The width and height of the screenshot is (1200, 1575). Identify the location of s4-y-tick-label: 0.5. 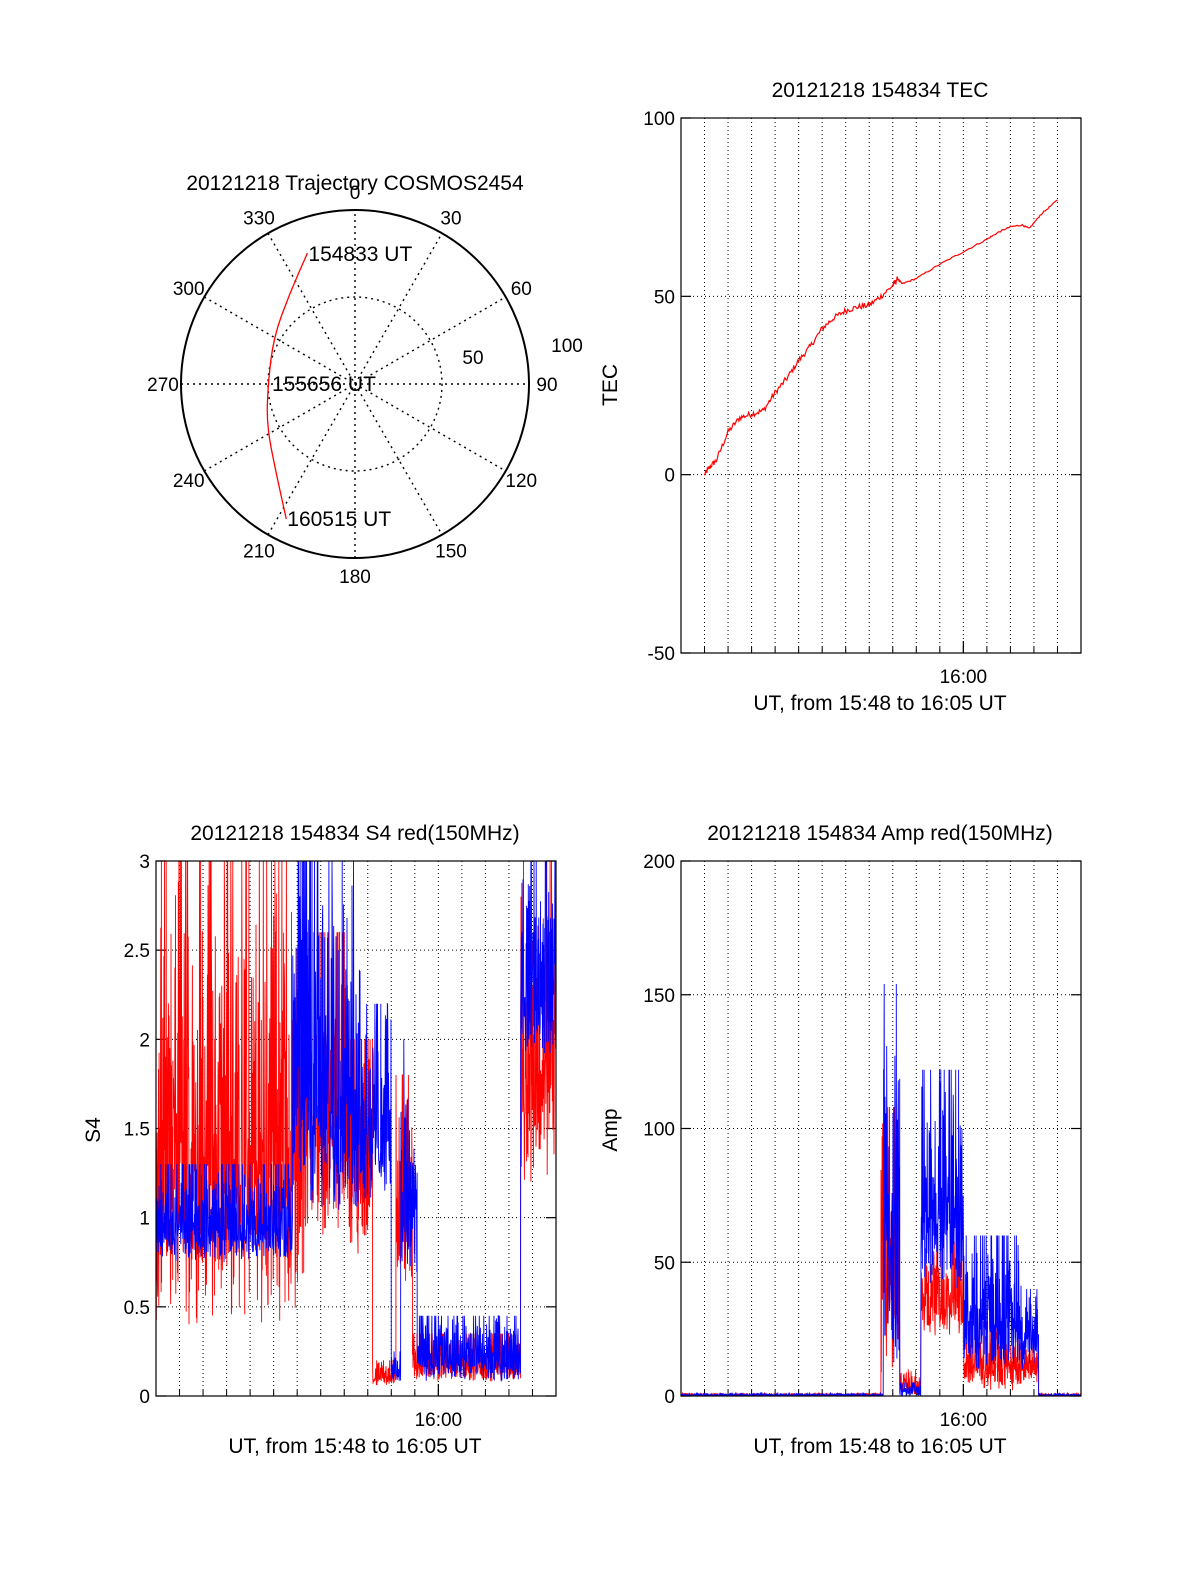
(137, 1308).